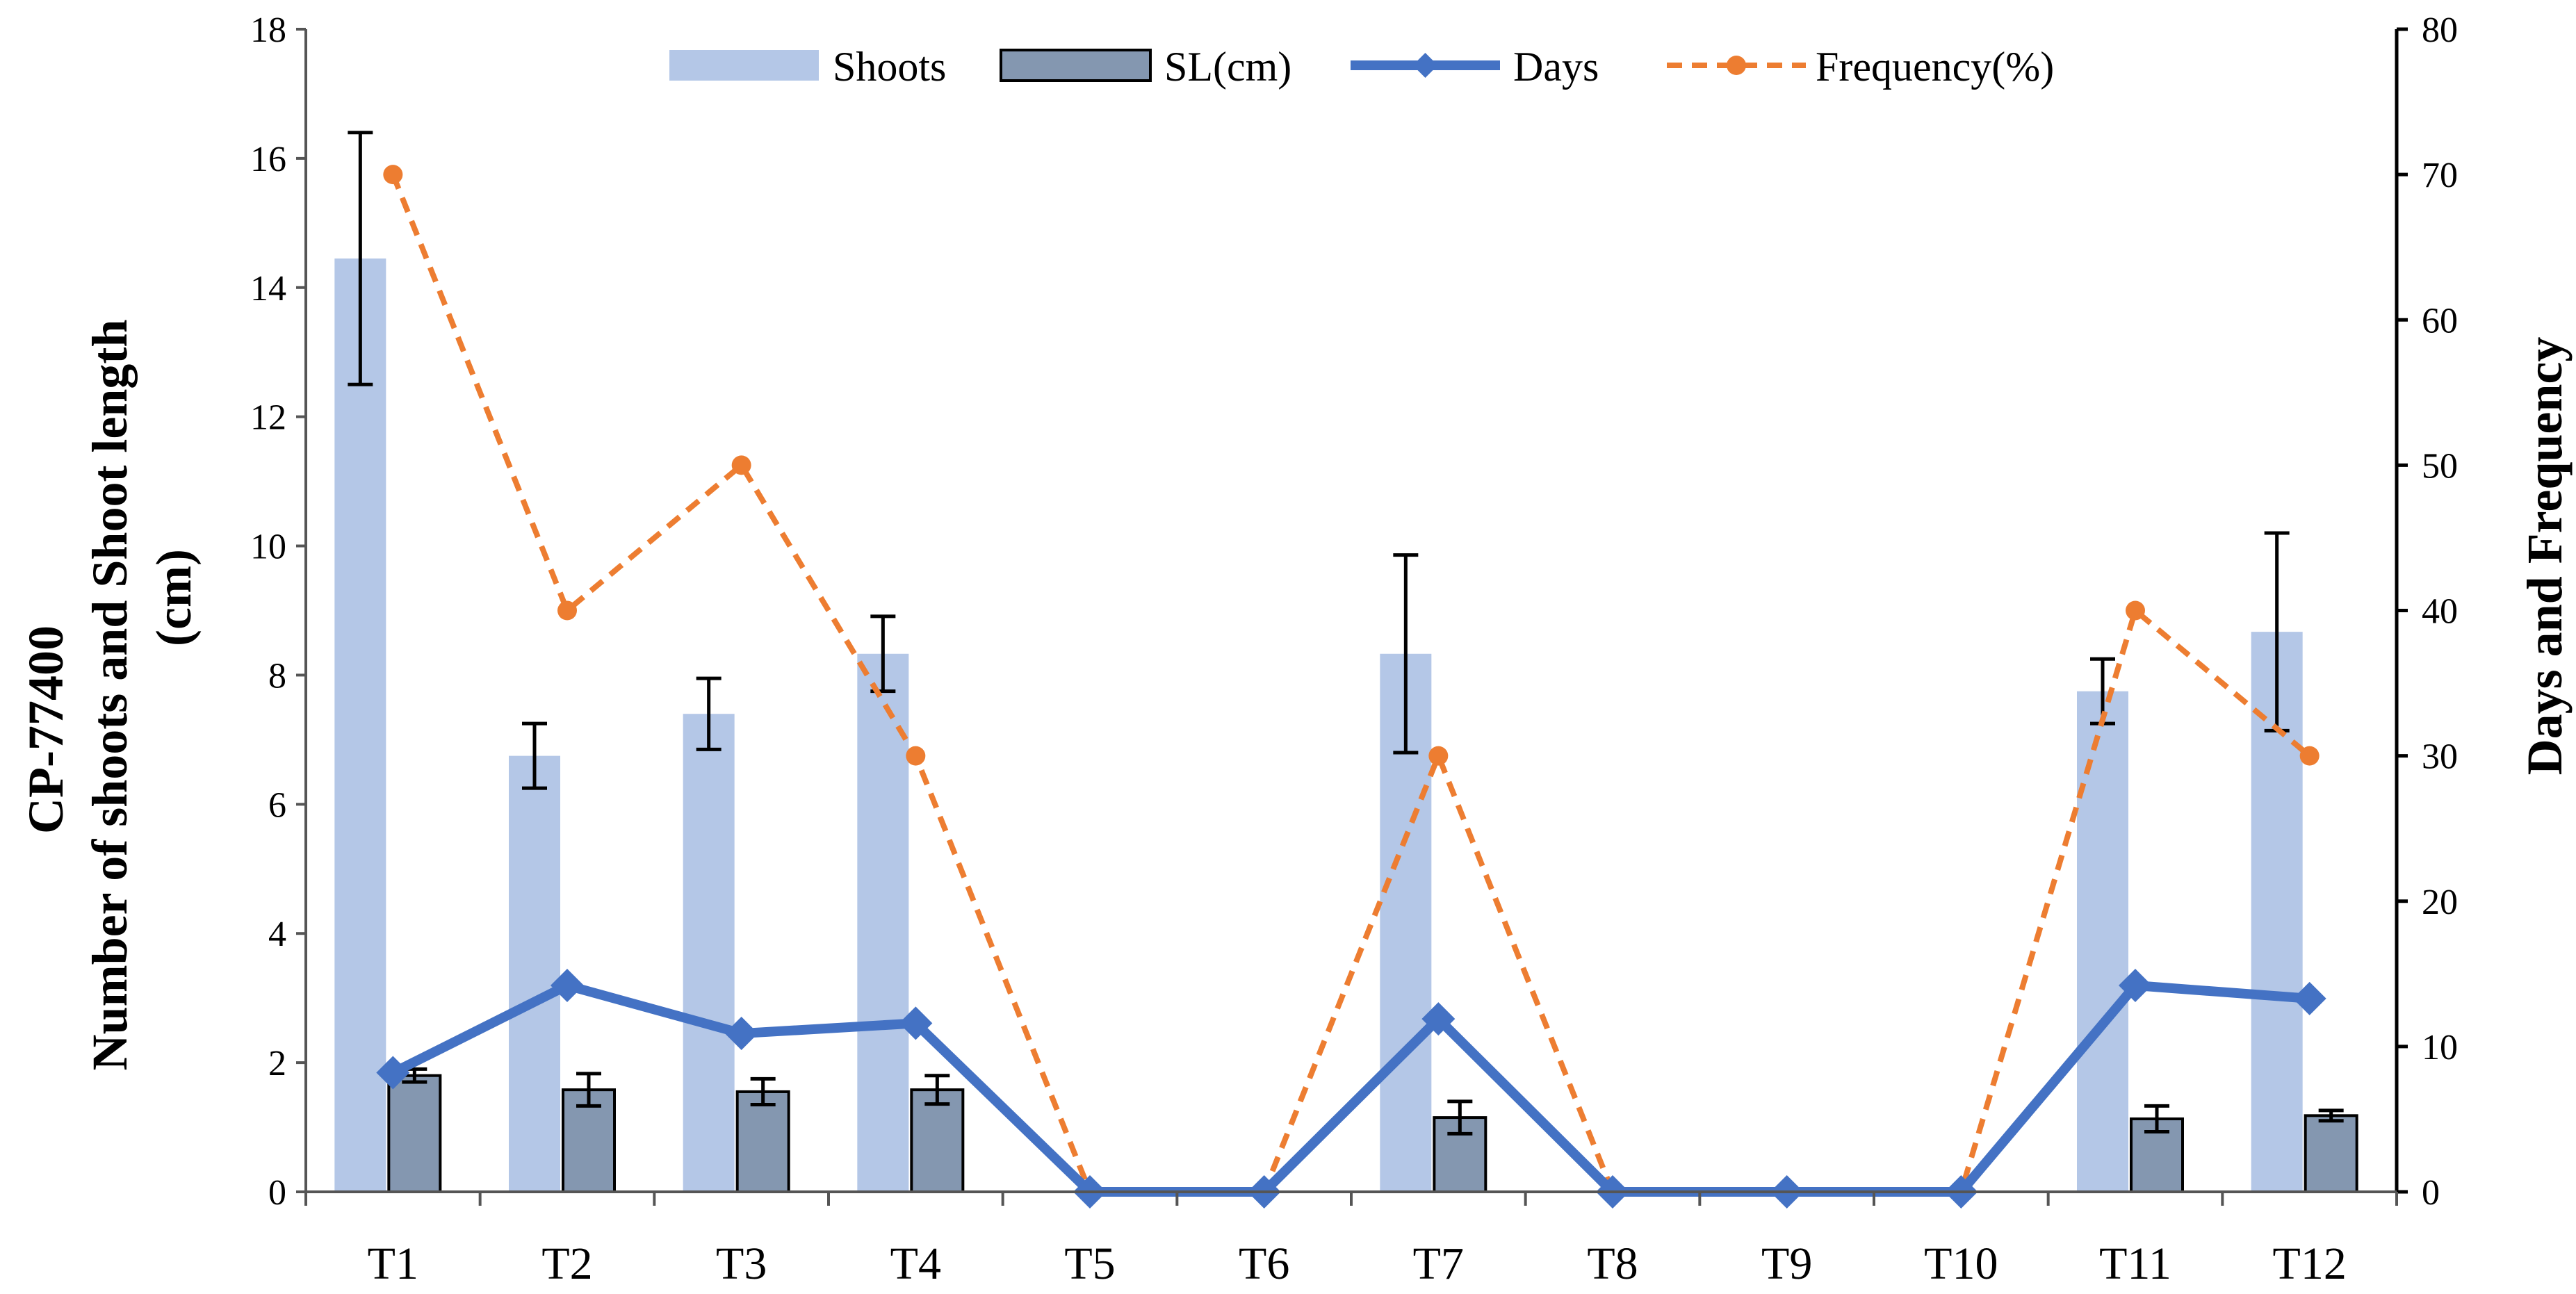 The height and width of the screenshot is (1294, 2576). I want to click on point-days-T11, so click(2135, 986).